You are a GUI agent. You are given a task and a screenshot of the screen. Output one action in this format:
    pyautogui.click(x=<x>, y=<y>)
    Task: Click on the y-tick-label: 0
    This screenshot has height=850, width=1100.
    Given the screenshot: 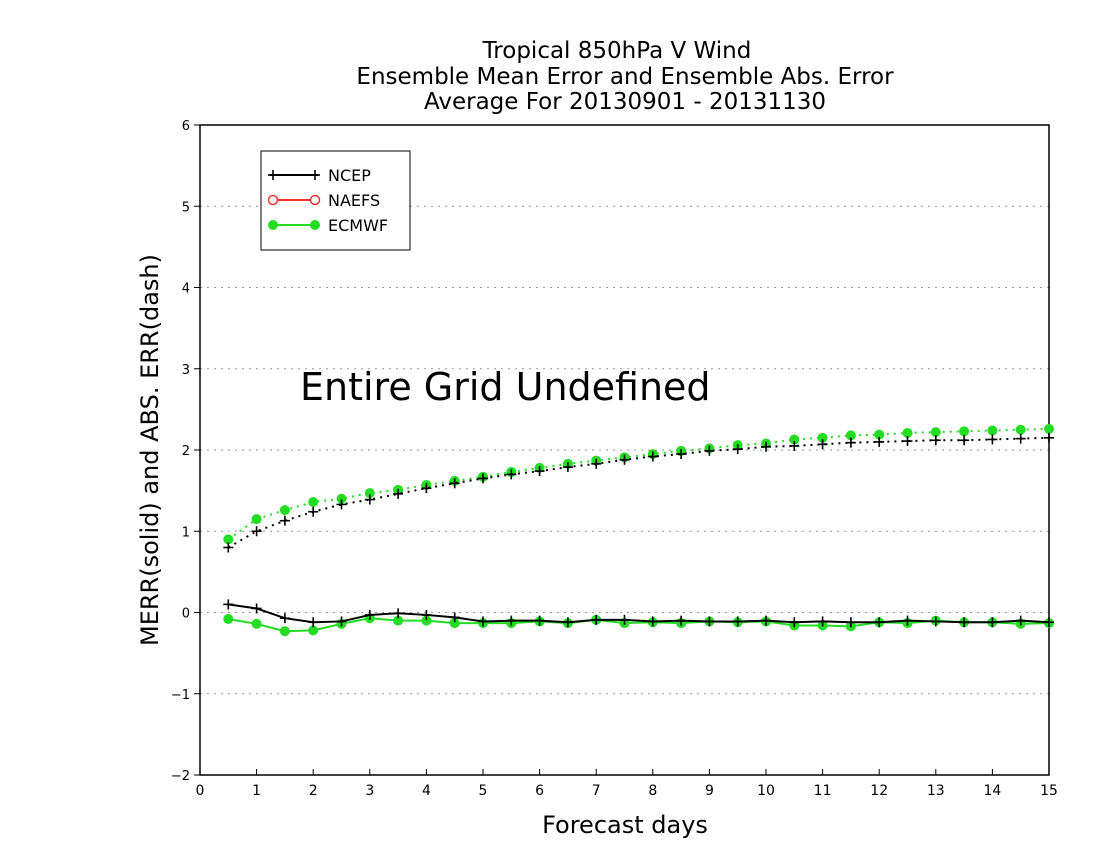 What is the action you would take?
    pyautogui.click(x=186, y=614)
    